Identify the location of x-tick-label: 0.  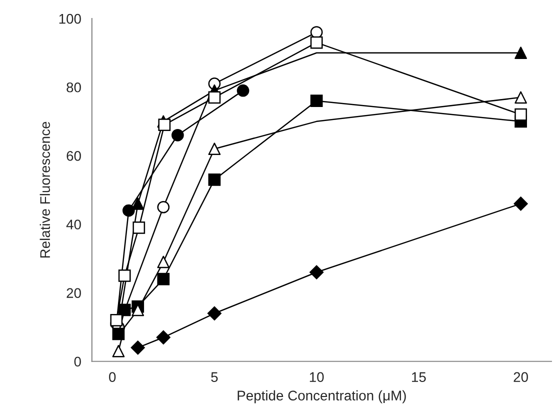
(112, 377).